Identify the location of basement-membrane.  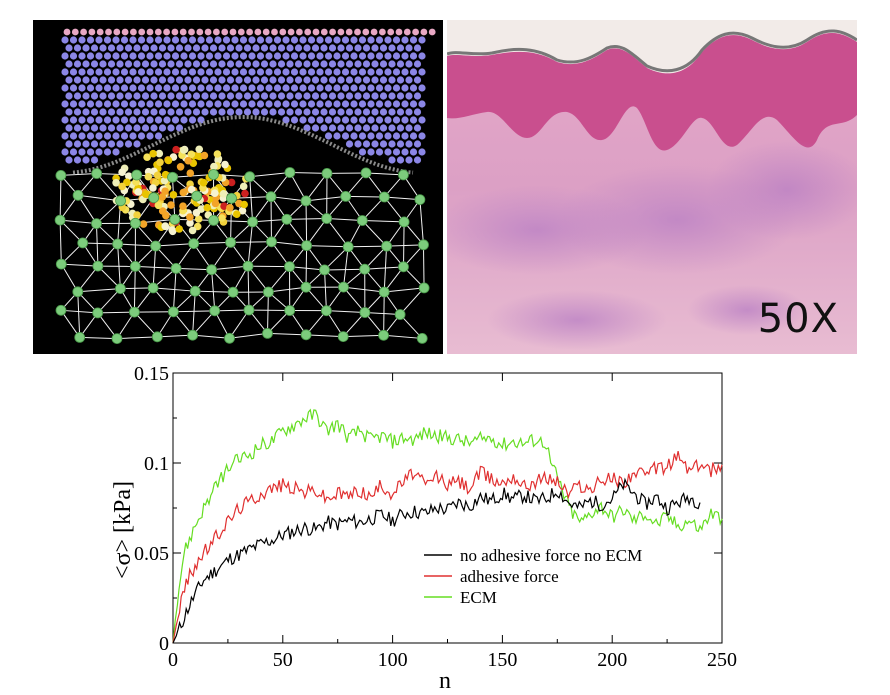
(243, 145).